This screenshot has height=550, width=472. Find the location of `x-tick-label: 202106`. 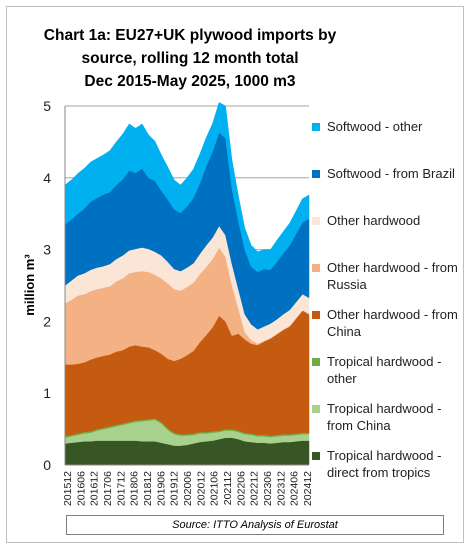

x-tick-label: 202106 is located at coordinates (215, 488).